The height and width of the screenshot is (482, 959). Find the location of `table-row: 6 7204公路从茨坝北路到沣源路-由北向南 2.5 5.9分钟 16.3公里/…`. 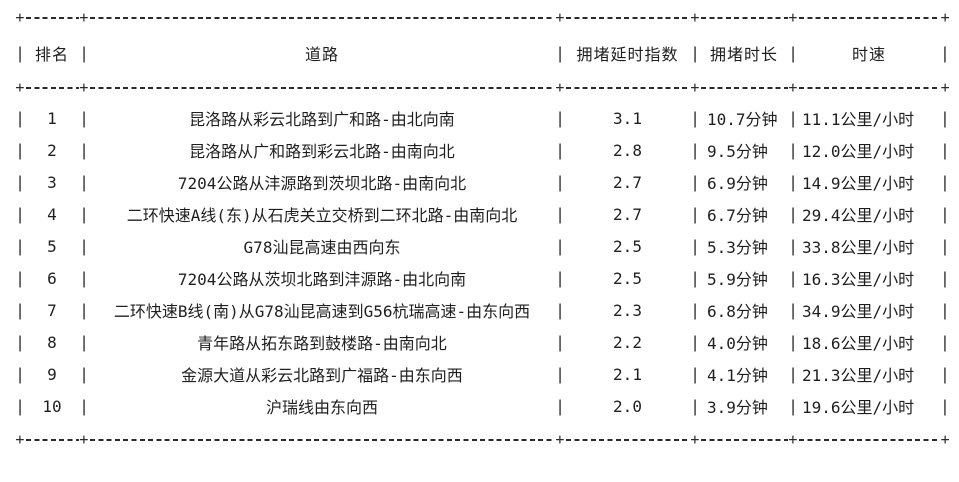

table-row: 6 7204公路从茨坝北路到沣源路-由北向南 2.5 5.9分钟 16.3公里/… is located at coordinates (482, 278).